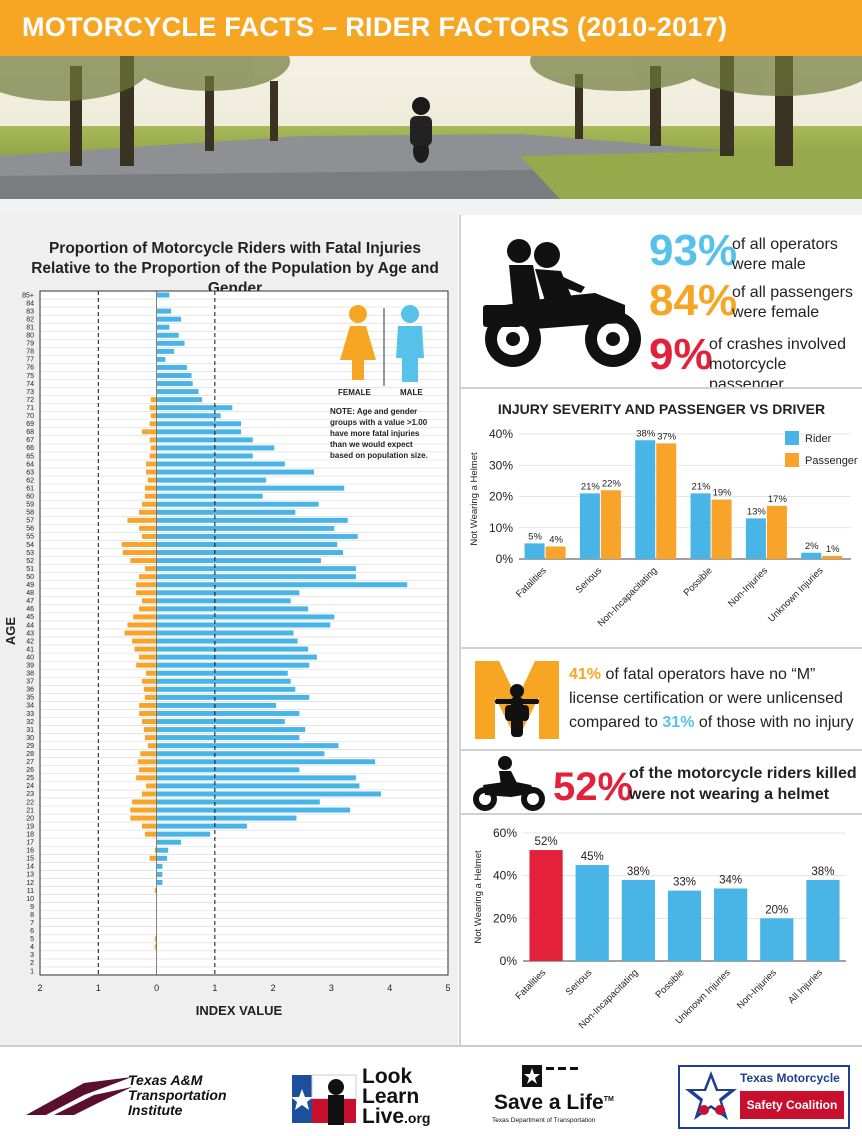 The width and height of the screenshot is (862, 1136). I want to click on age-tick-label: 15, so click(30, 859).